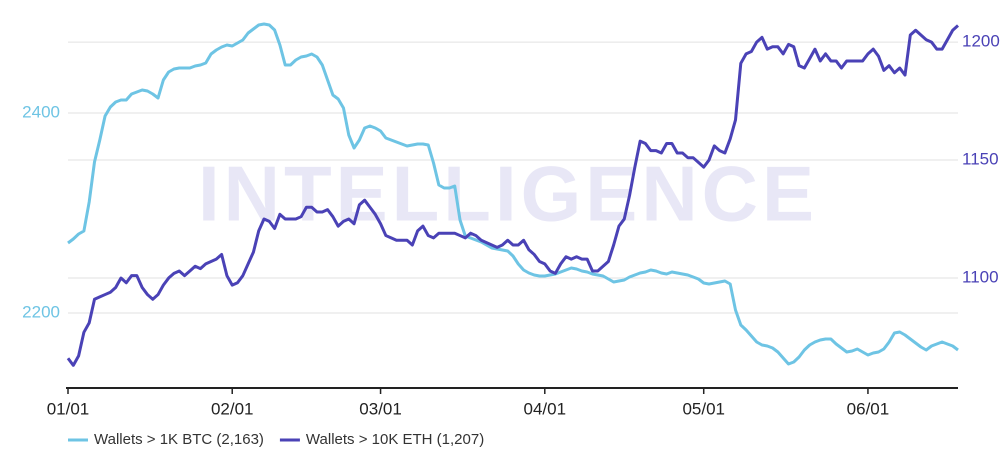 This screenshot has width=1000, height=465. What do you see at coordinates (232, 408) in the screenshot?
I see `x-tick-label: 02/01` at bounding box center [232, 408].